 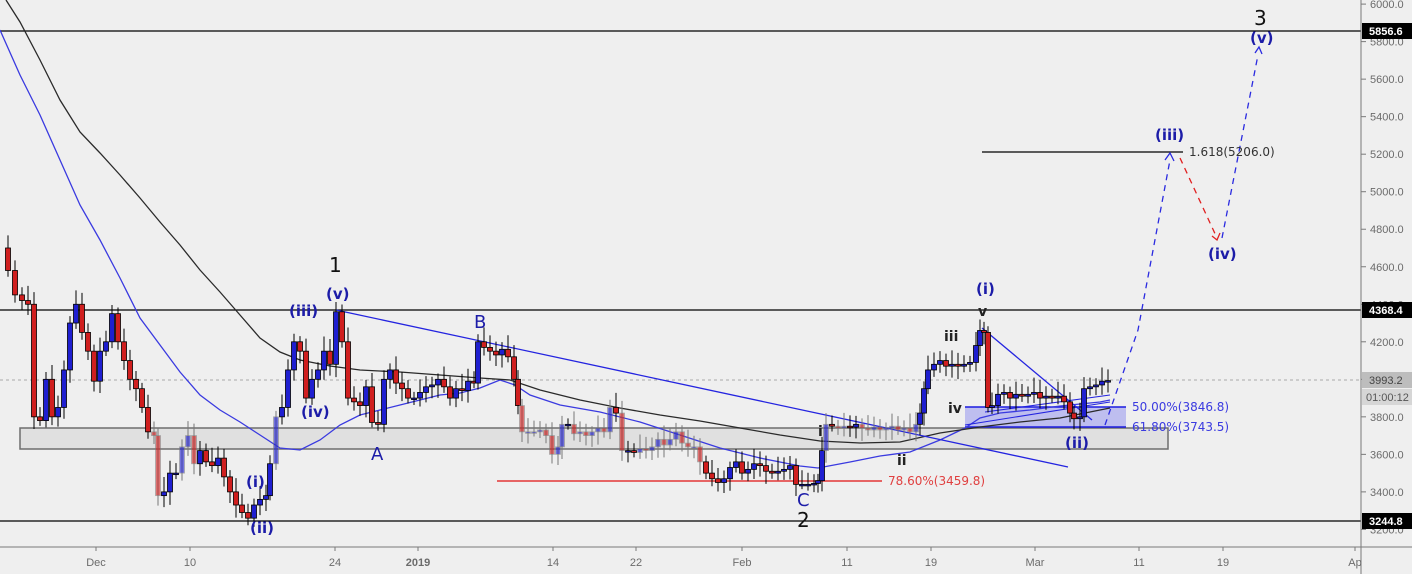 What do you see at coordinates (96, 563) in the screenshot?
I see `time-tick-label: Dec` at bounding box center [96, 563].